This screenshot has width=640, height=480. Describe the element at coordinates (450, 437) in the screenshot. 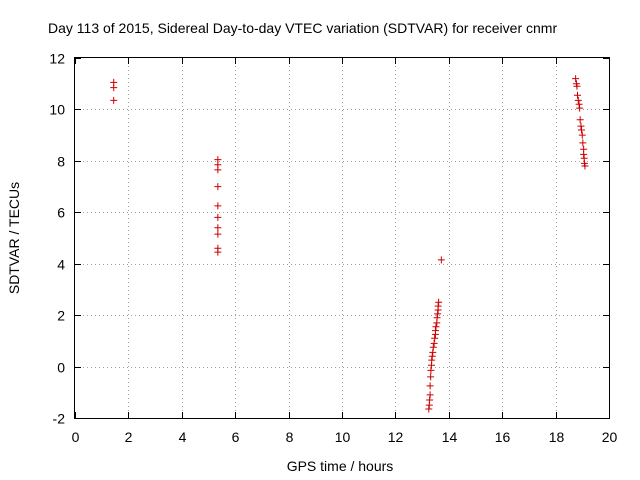

I see `x-tick-label: 14` at that location.